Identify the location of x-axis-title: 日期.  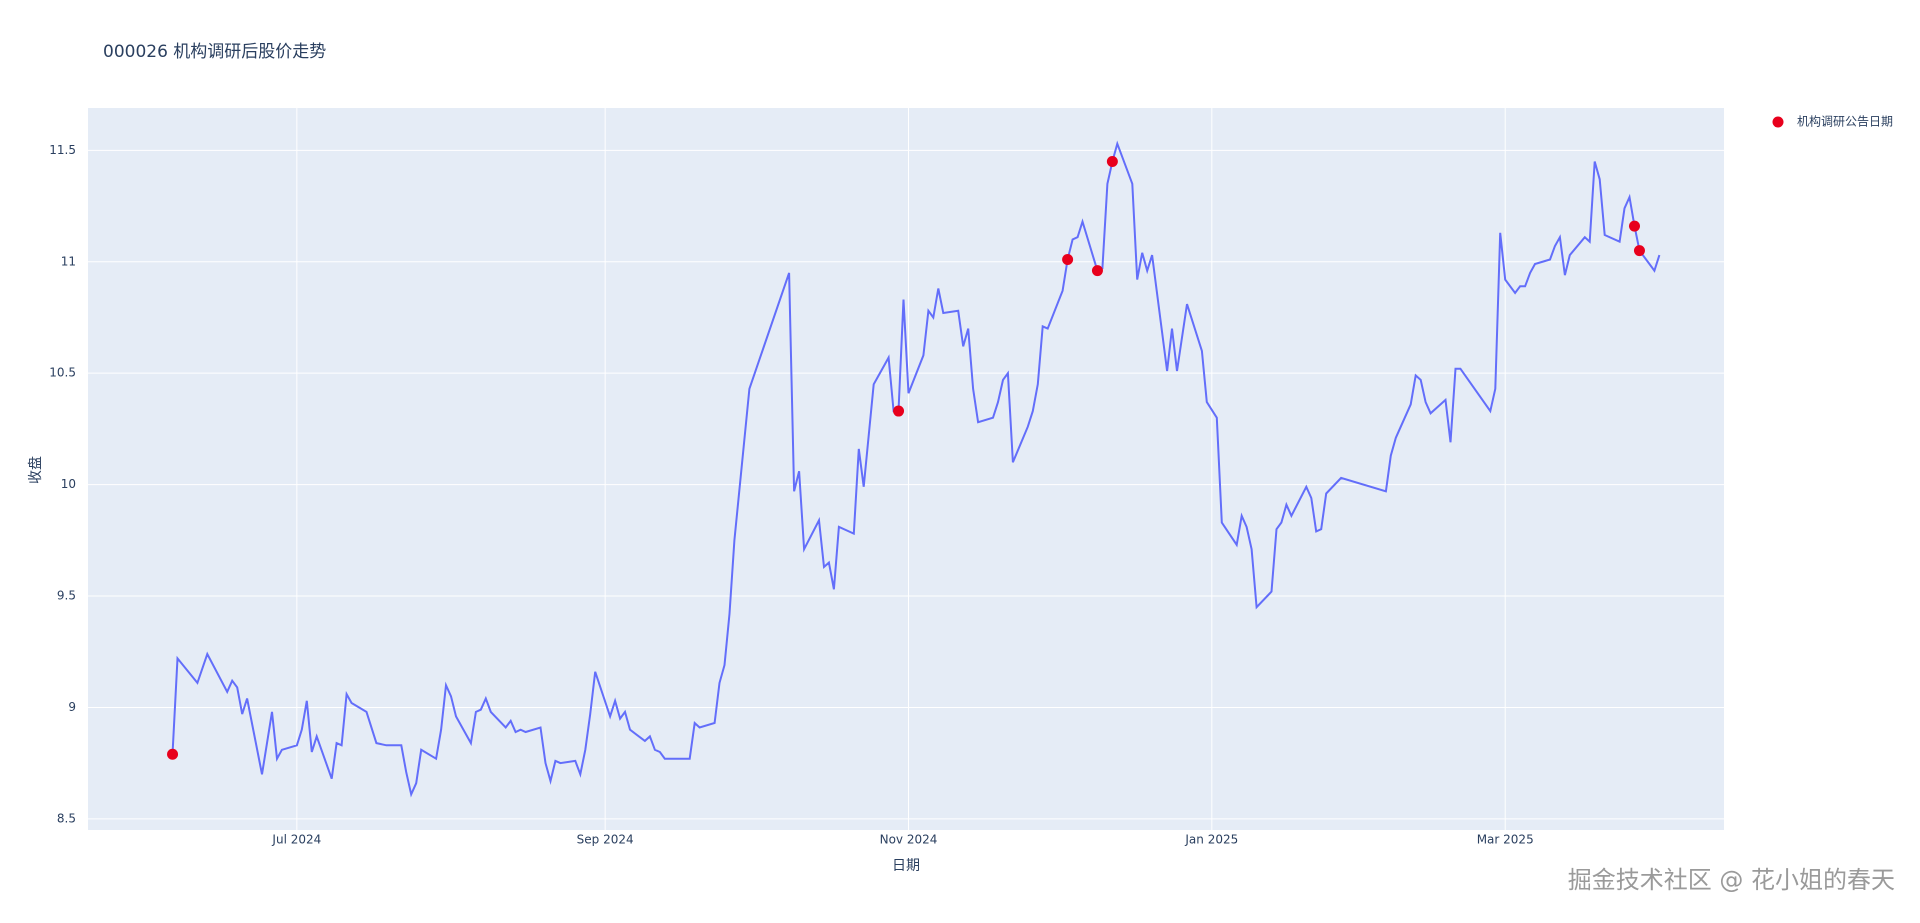
(906, 866).